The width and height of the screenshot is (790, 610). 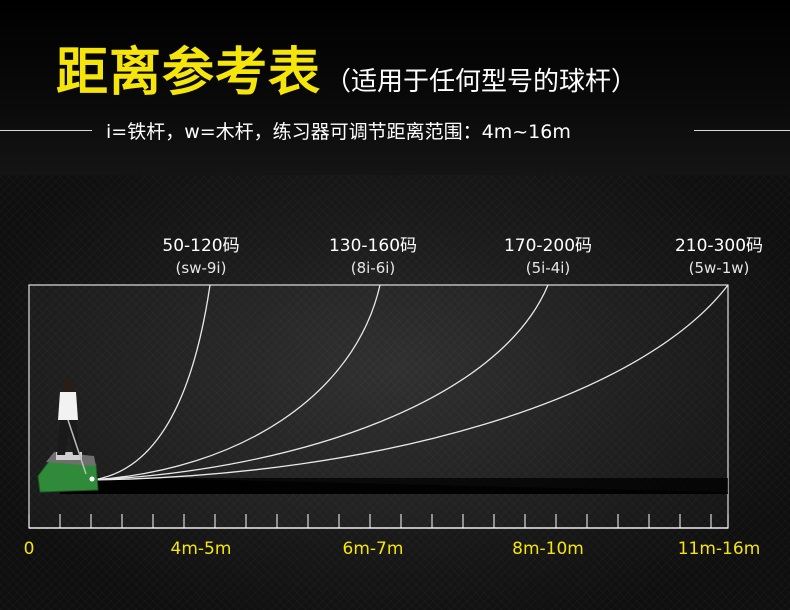 What do you see at coordinates (68, 406) in the screenshot?
I see `golfer-body` at bounding box center [68, 406].